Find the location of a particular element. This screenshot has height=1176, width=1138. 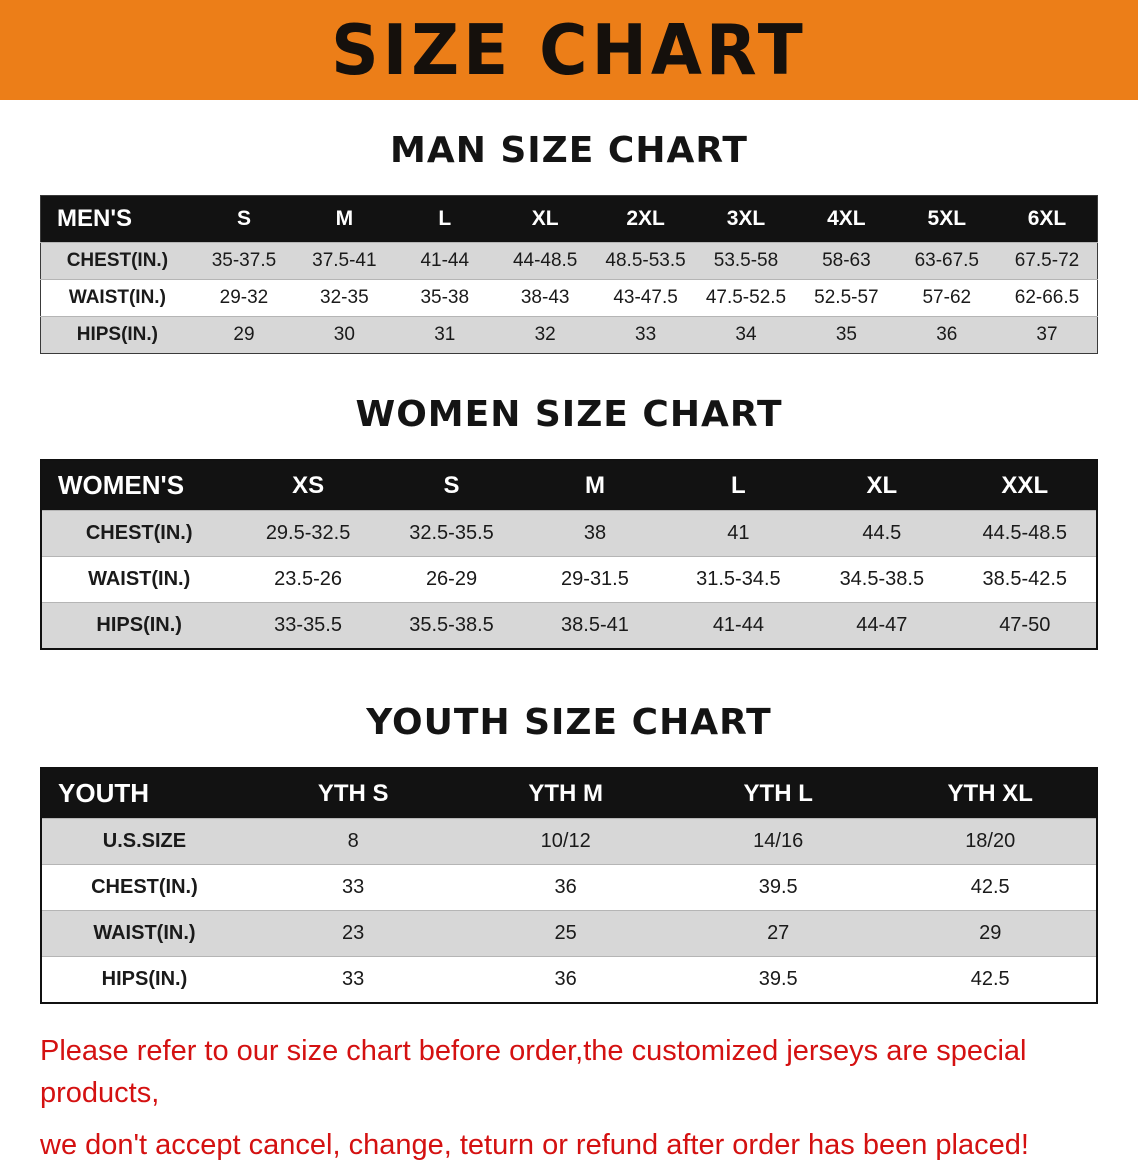

size-value-cell: 48.5-53.5 is located at coordinates (645, 261).